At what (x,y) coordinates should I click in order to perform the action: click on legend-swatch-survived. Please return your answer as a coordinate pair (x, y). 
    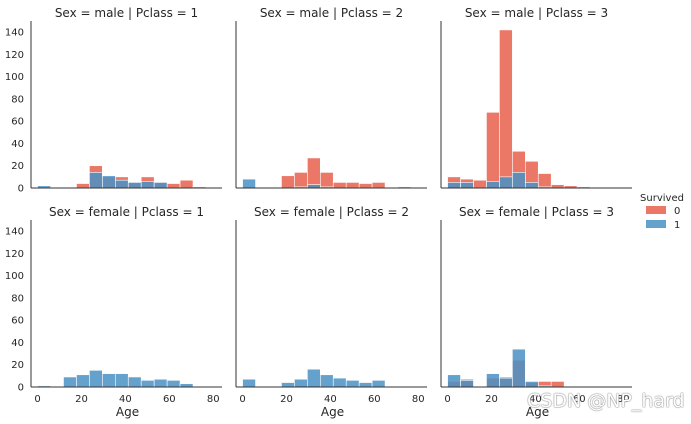
    Looking at the image, I should click on (656, 224).